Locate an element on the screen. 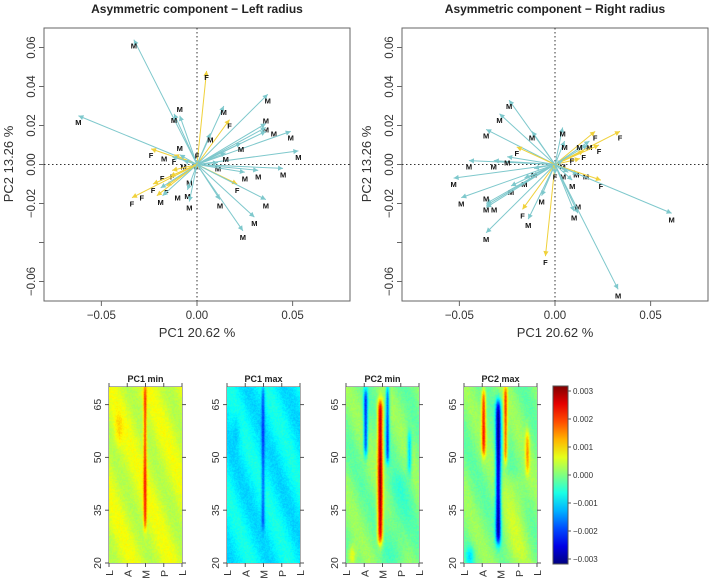 Image resolution: width=709 pixels, height=584 pixels. heatmap-y-tick-label: 20 is located at coordinates (335, 563).